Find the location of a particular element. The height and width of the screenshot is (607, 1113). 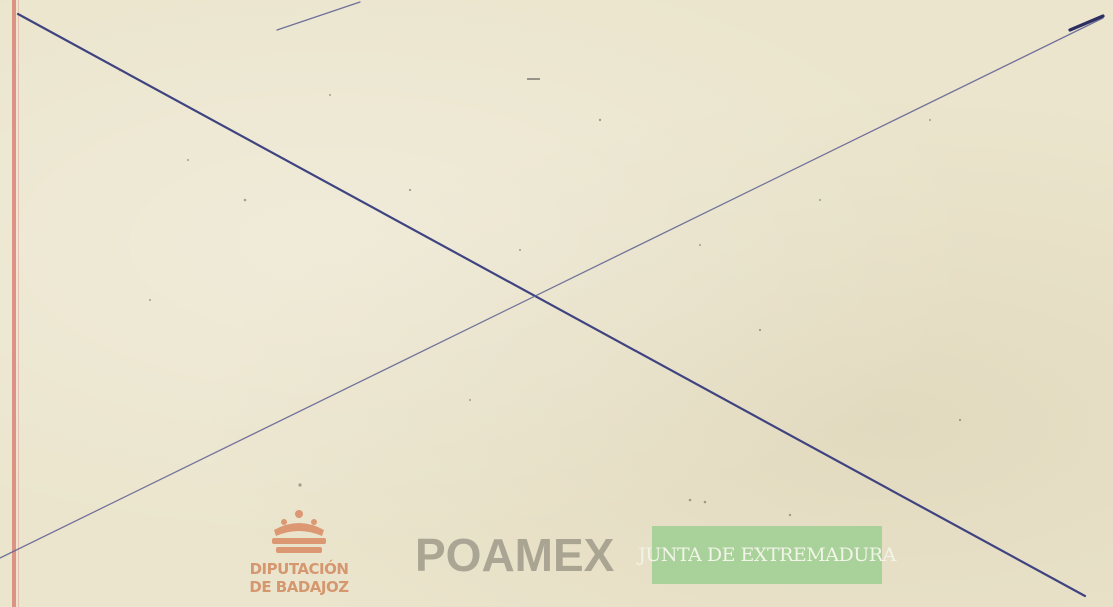

diputacion-badajoz-logo: DIPUTACIÓN DE BADAJOZ is located at coordinates (299, 554).